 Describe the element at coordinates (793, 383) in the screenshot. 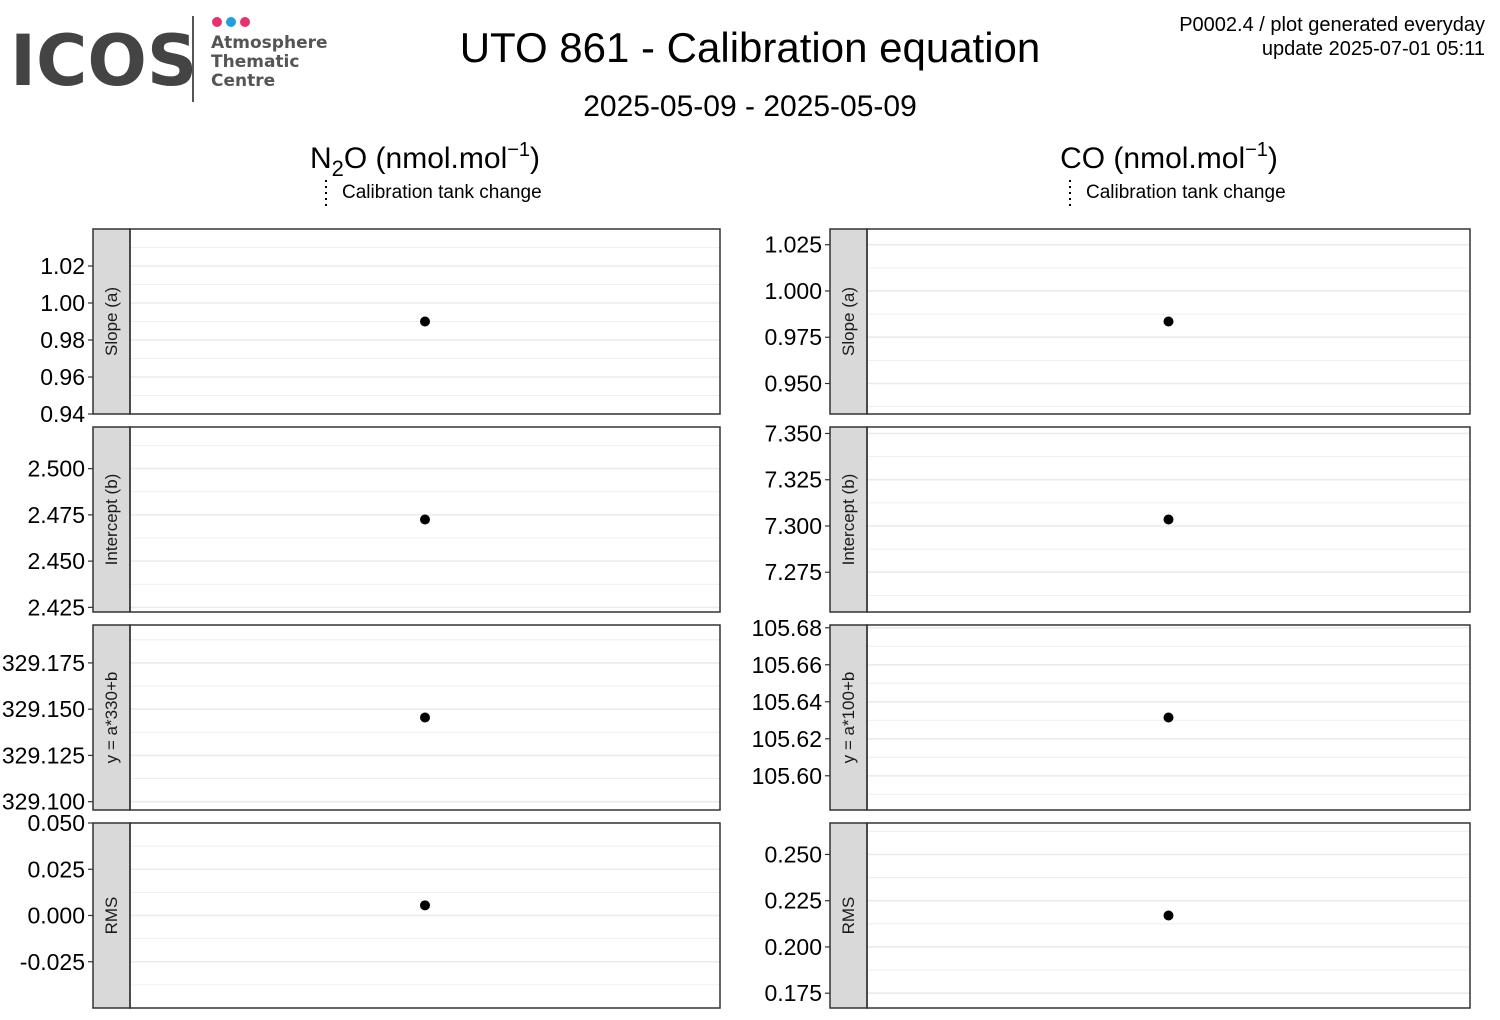

I see `y-tick-label: 0.950` at that location.